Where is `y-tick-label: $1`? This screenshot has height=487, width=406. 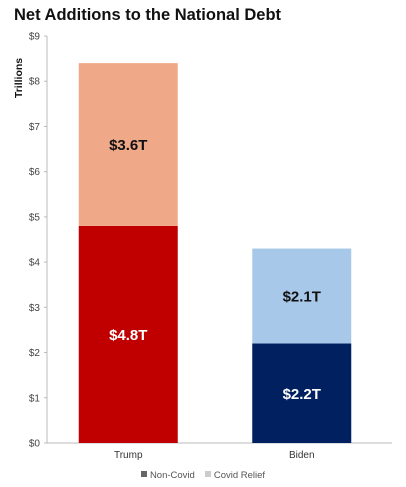
y-tick-label: $1 is located at coordinates (35, 398).